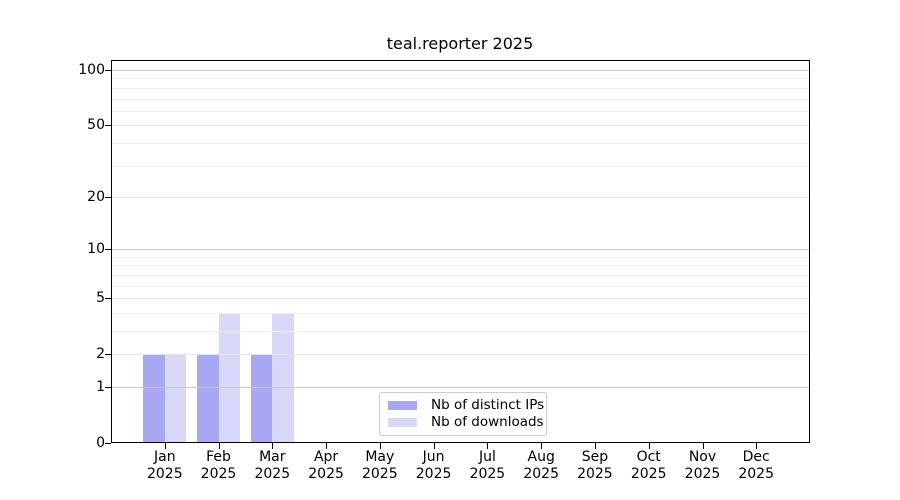  Describe the element at coordinates (433, 457) in the screenshot. I see `x-tick-month: Jun` at that location.